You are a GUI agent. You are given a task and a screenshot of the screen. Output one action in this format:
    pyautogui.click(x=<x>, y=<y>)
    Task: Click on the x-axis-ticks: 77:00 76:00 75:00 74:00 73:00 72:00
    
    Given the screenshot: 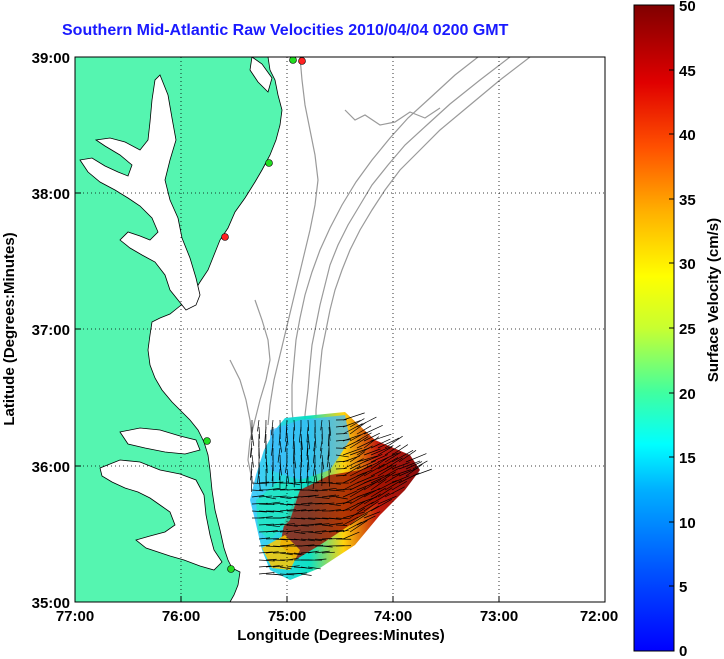 What is the action you would take?
    pyautogui.click(x=337, y=616)
    